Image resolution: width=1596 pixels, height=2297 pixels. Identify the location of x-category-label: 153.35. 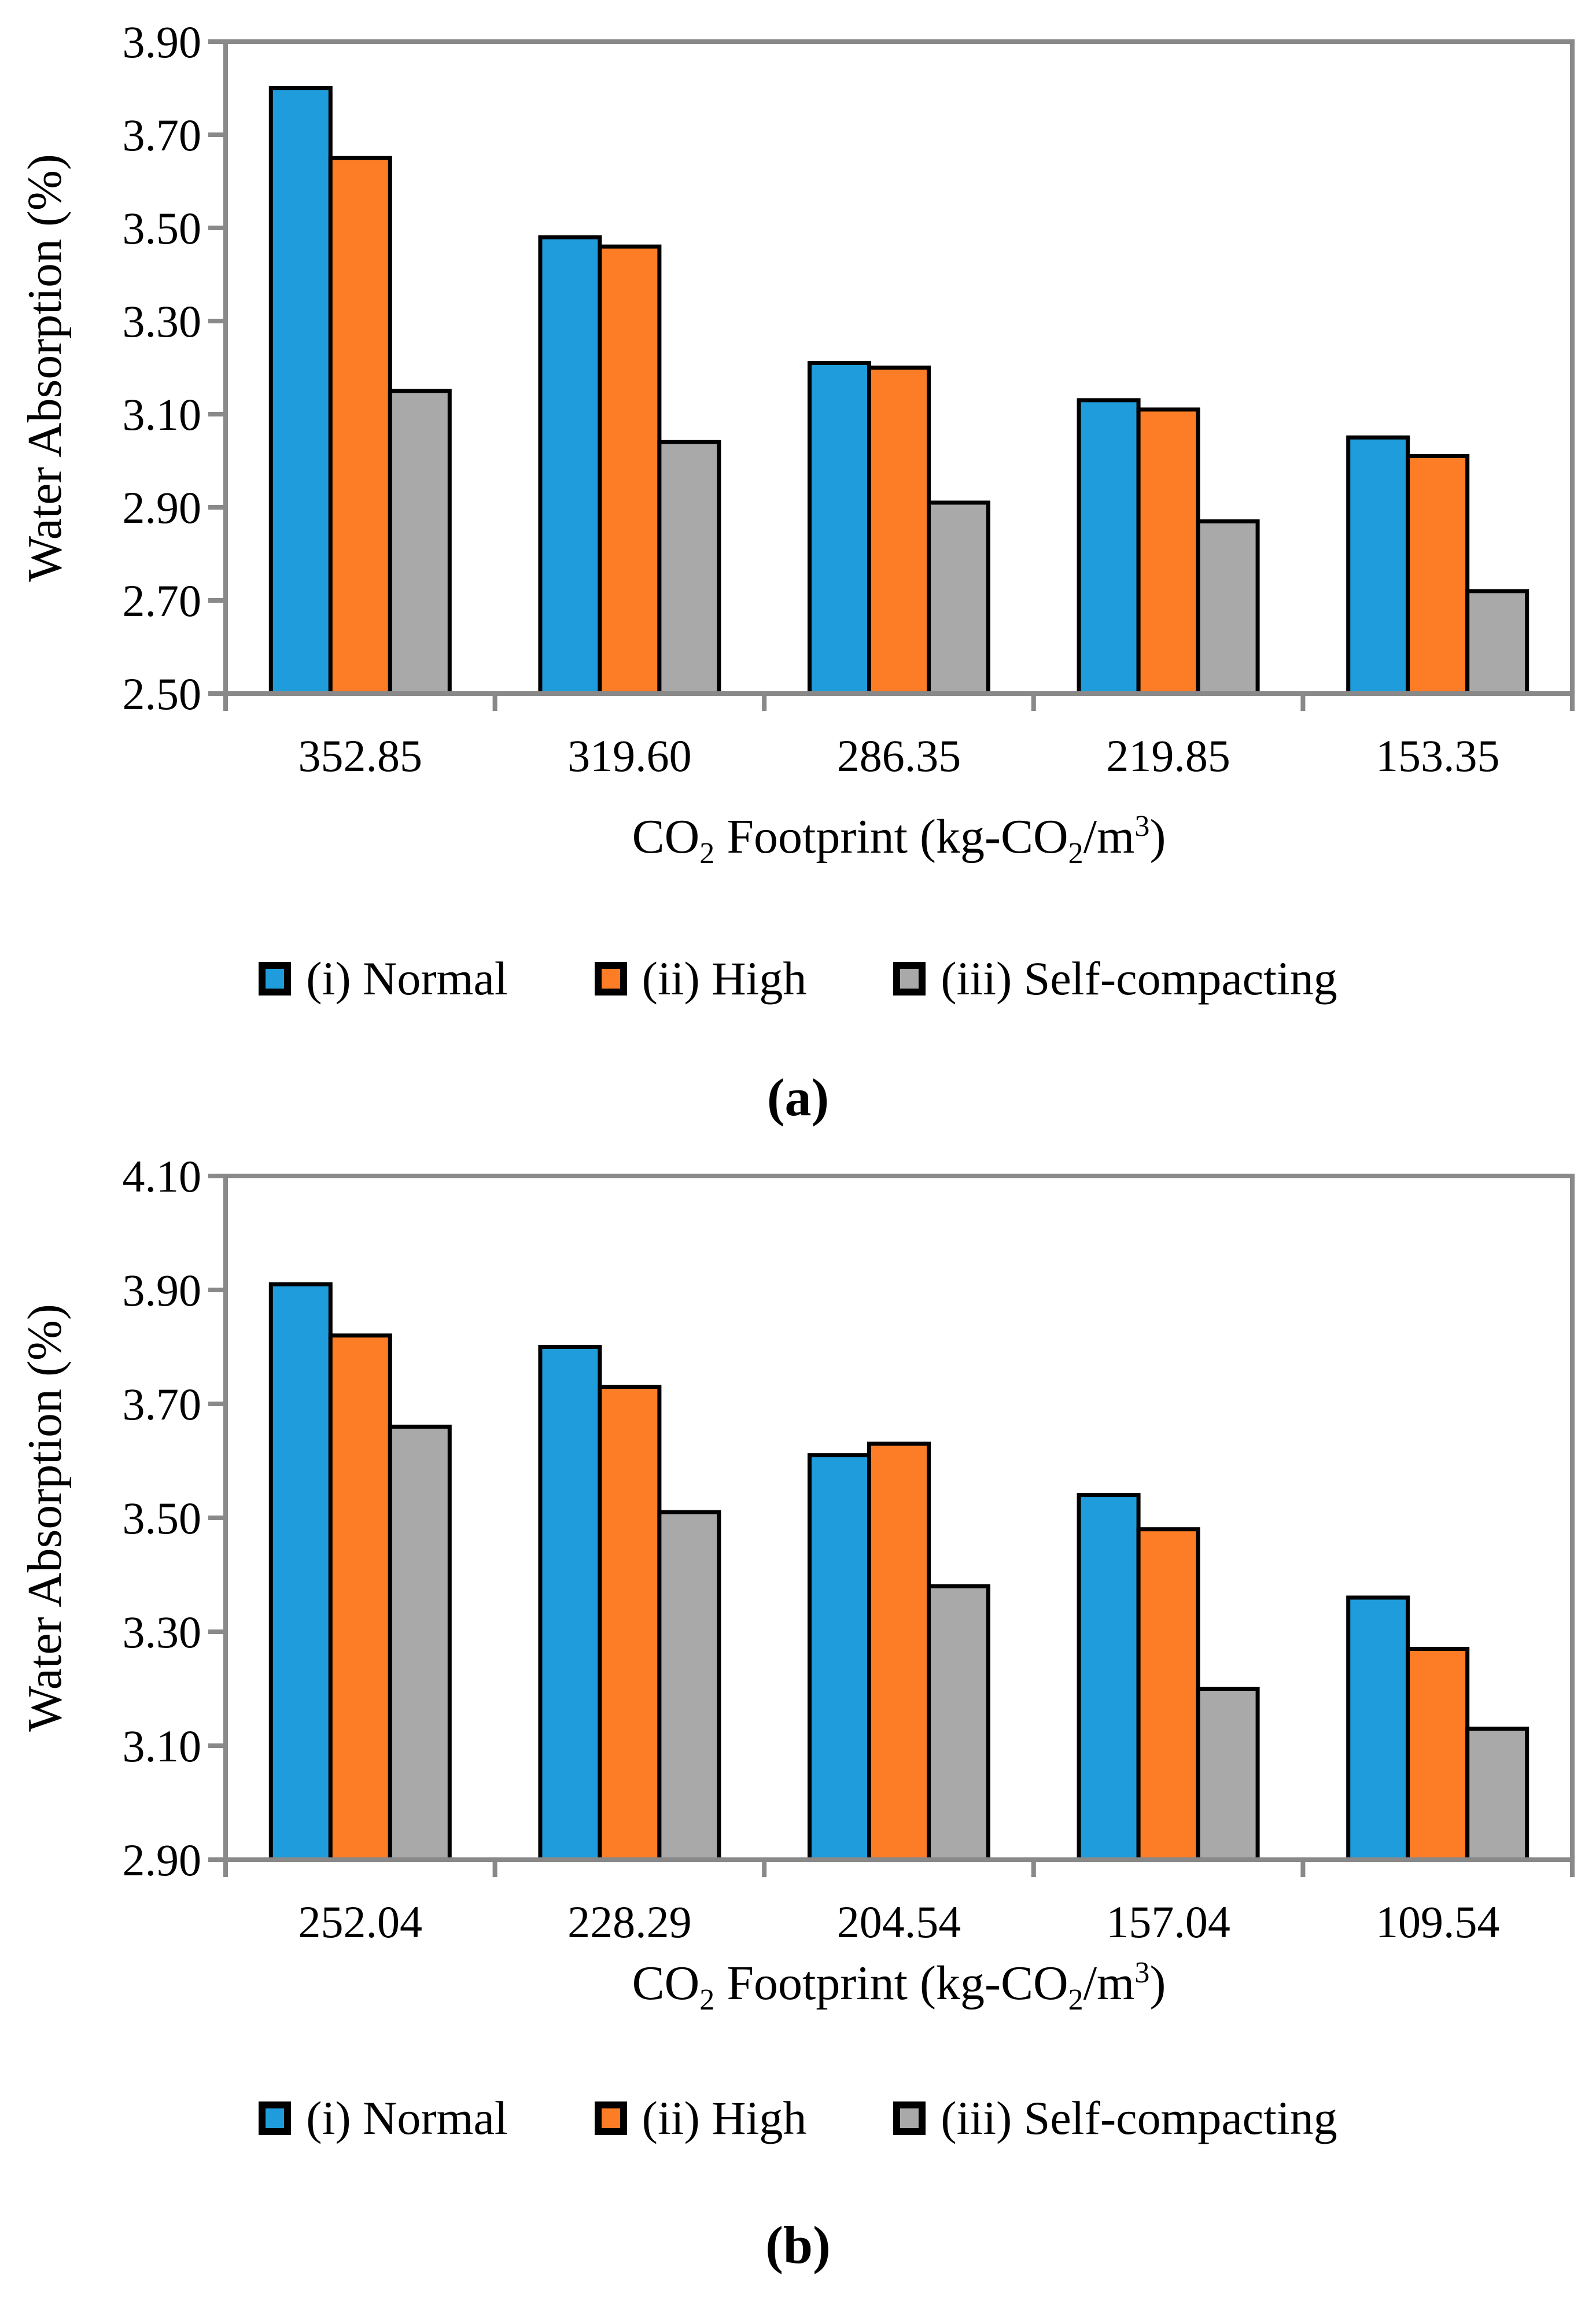
(1438, 756).